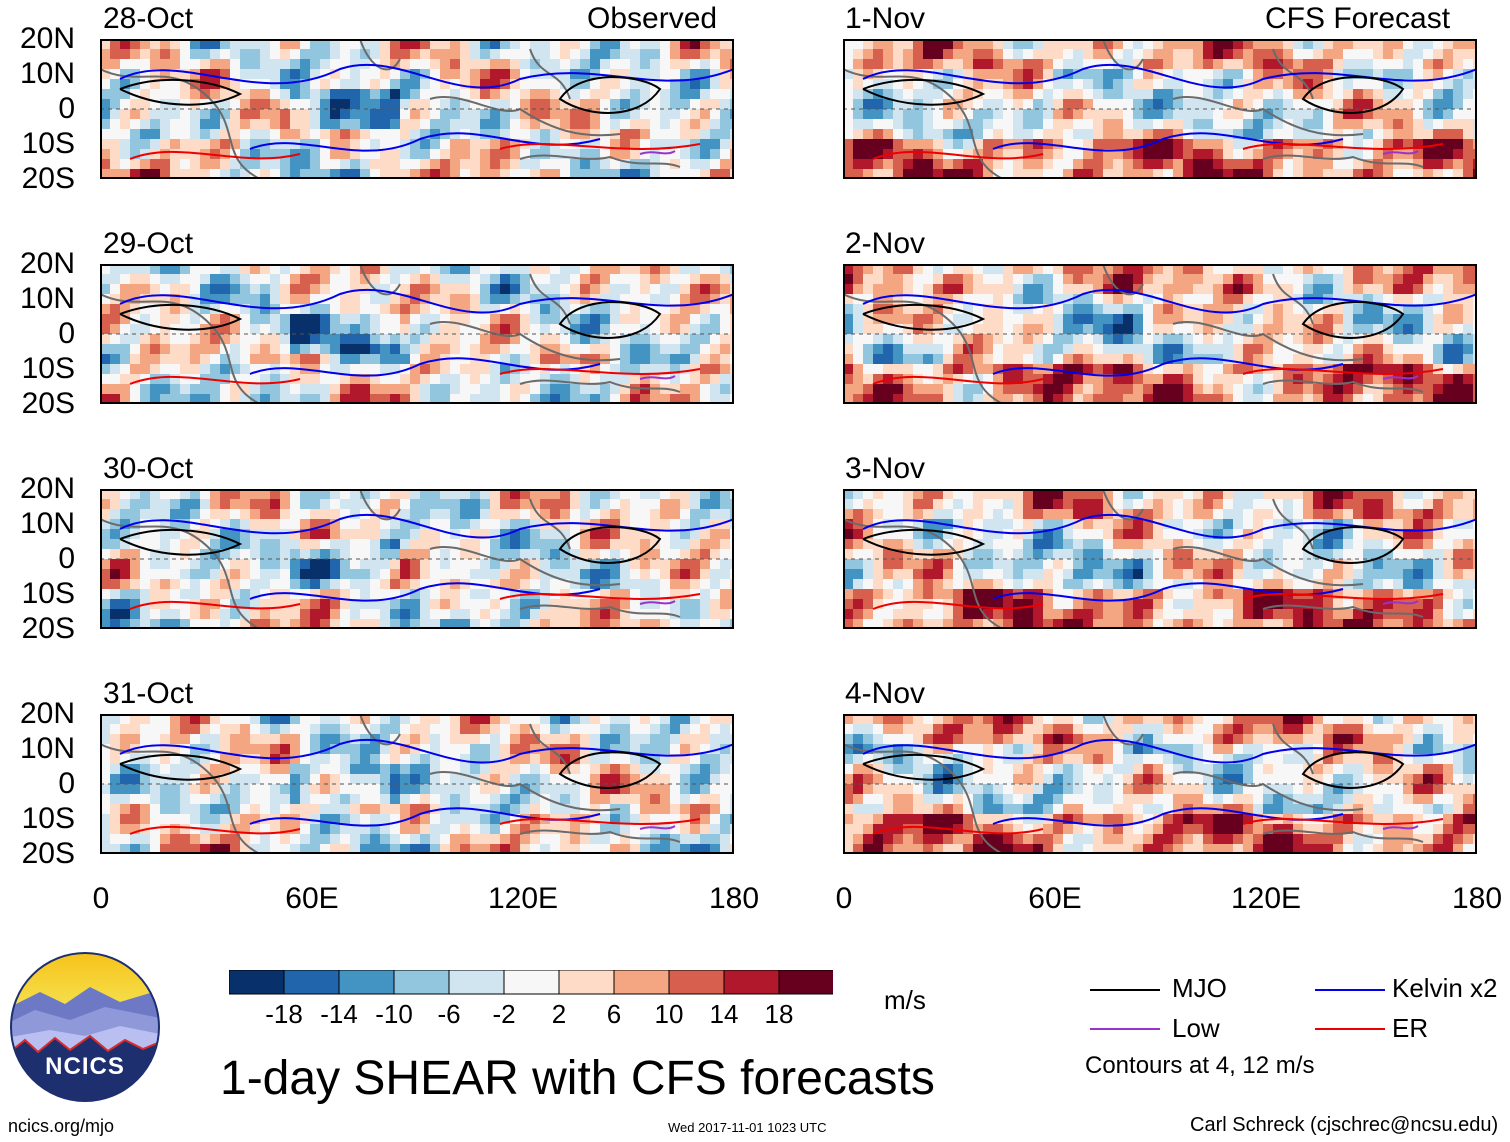 The width and height of the screenshot is (1510, 1142). I want to click on panel-date-fc-4: 4-Nov, so click(885, 693).